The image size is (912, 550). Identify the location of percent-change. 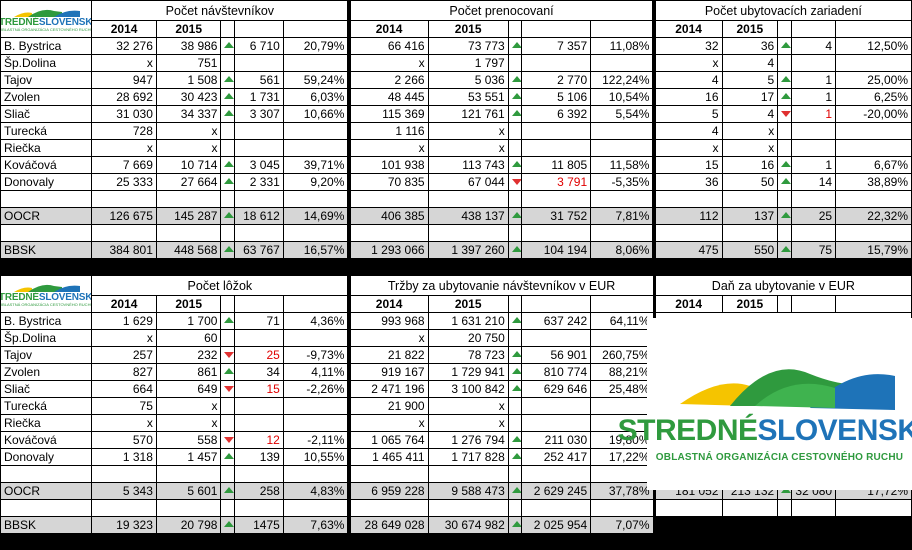
(873, 148).